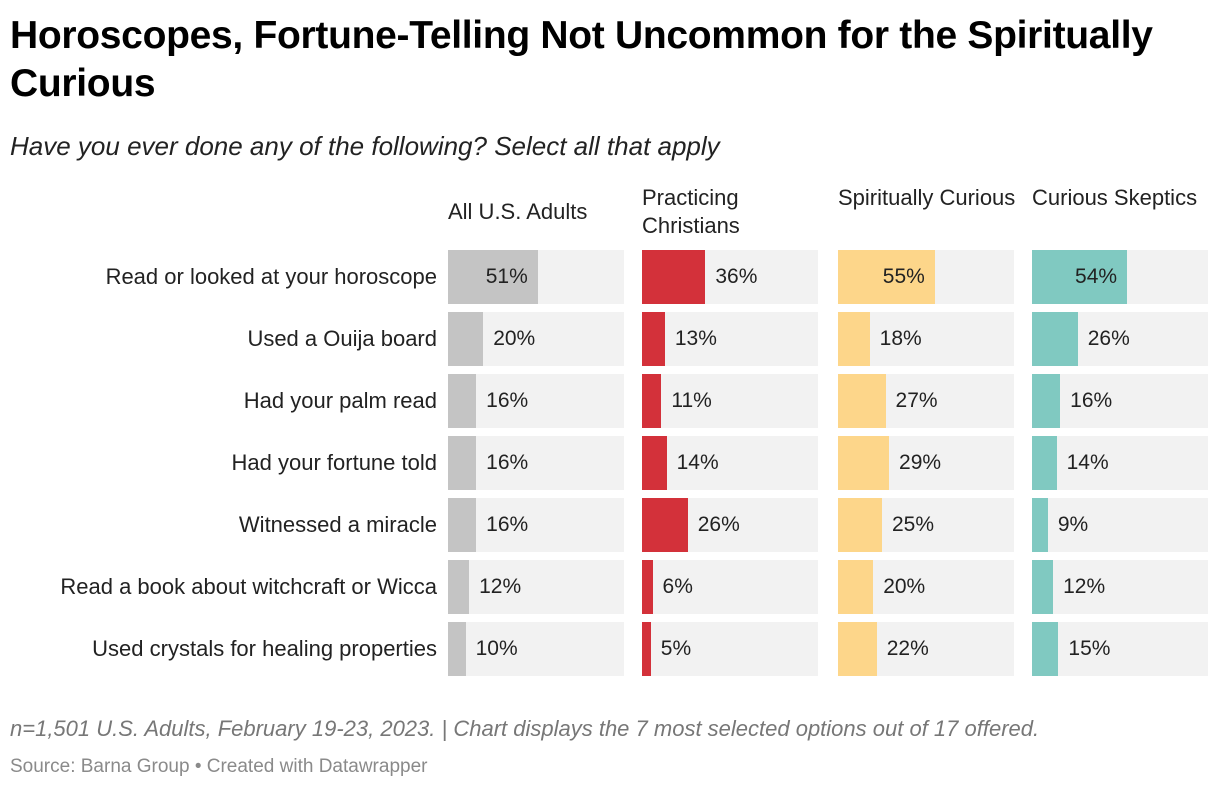 This screenshot has height=790, width=1220. What do you see at coordinates (730, 401) in the screenshot?
I see `bar-track: 11%` at bounding box center [730, 401].